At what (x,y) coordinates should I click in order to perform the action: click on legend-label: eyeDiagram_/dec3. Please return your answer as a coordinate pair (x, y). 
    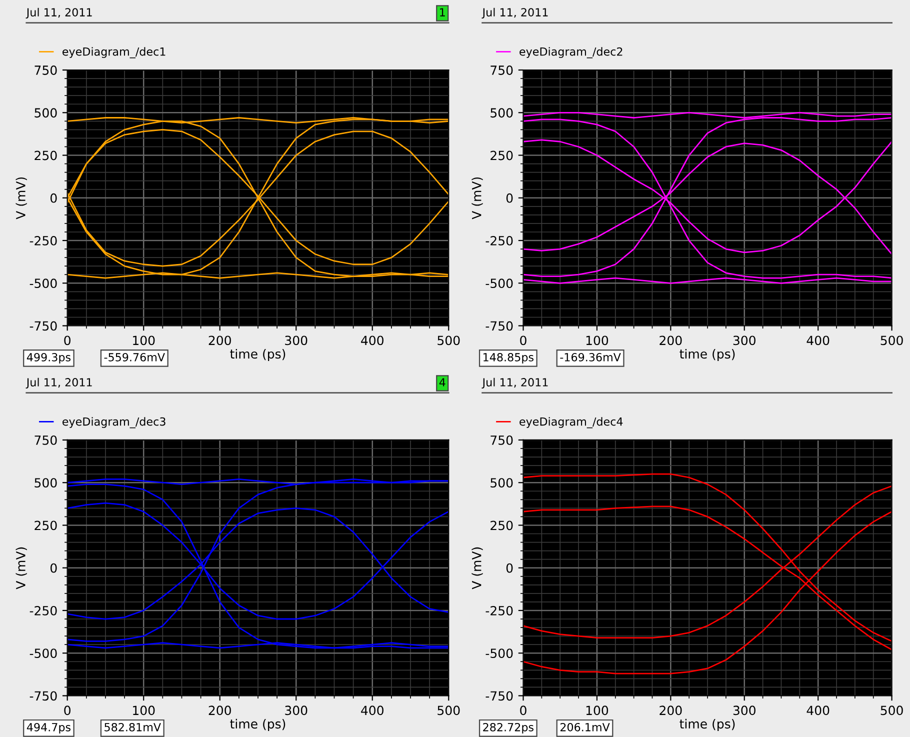
    Looking at the image, I should click on (114, 422).